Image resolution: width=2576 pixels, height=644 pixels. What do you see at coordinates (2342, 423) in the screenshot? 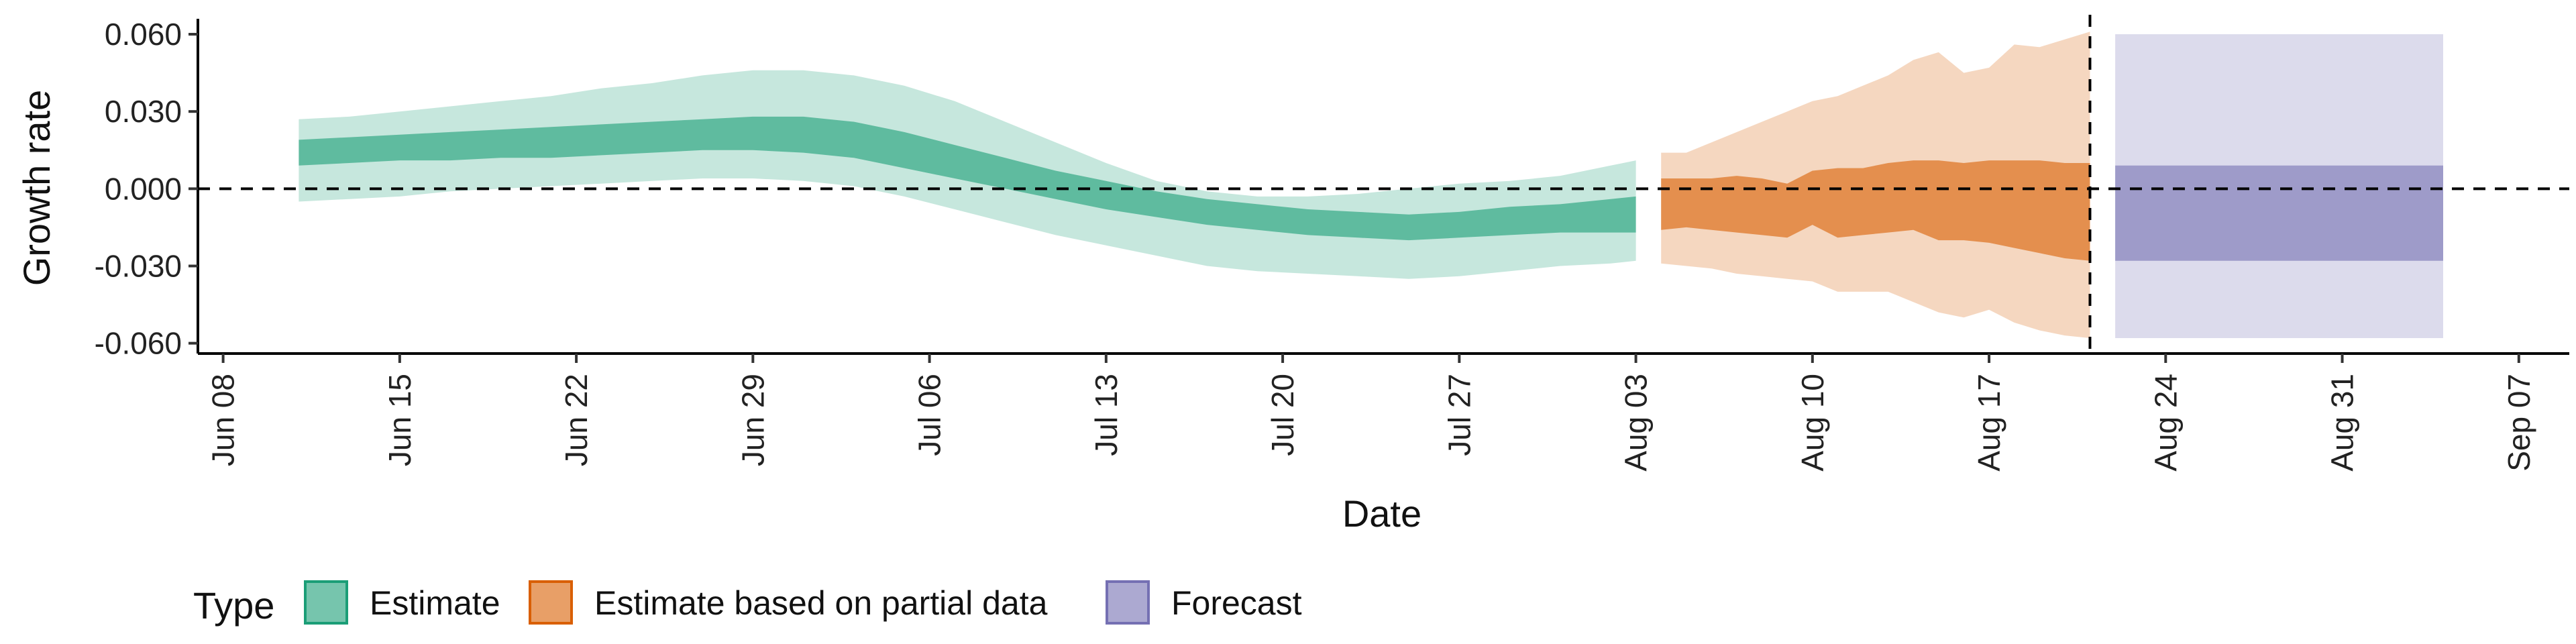
I see `x-tick-label: Aug 31` at bounding box center [2342, 423].